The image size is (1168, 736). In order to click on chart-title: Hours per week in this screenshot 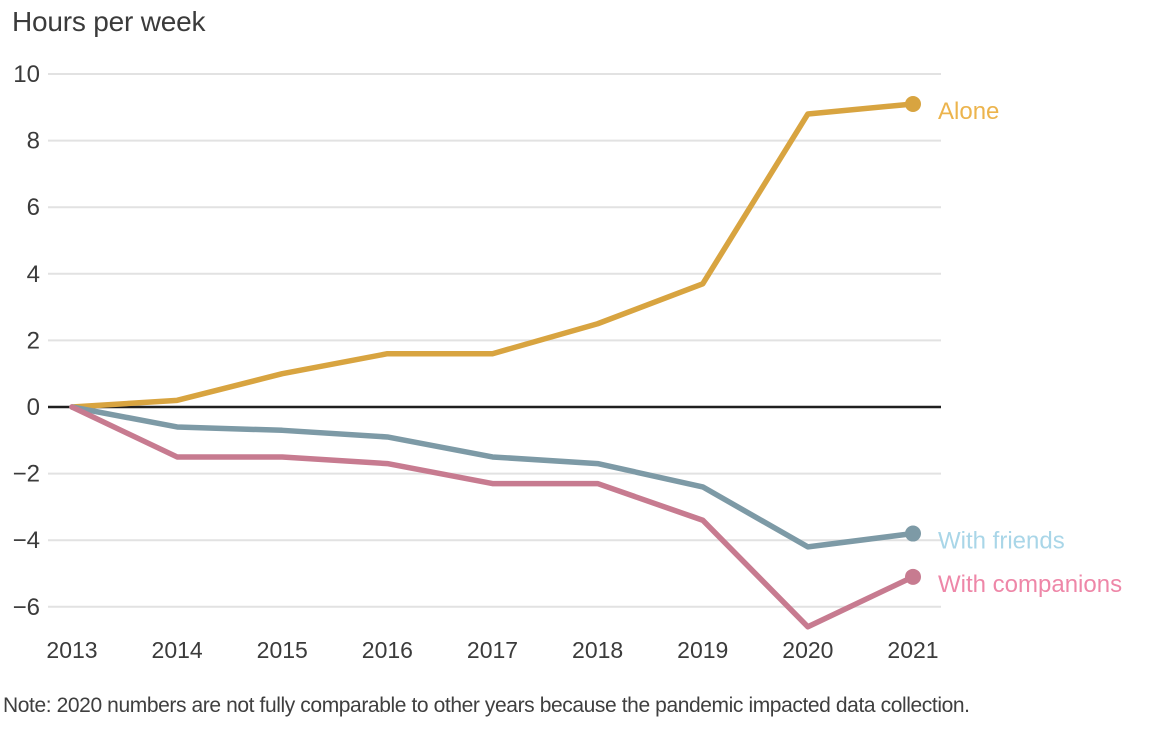, I will do `click(109, 21)`.